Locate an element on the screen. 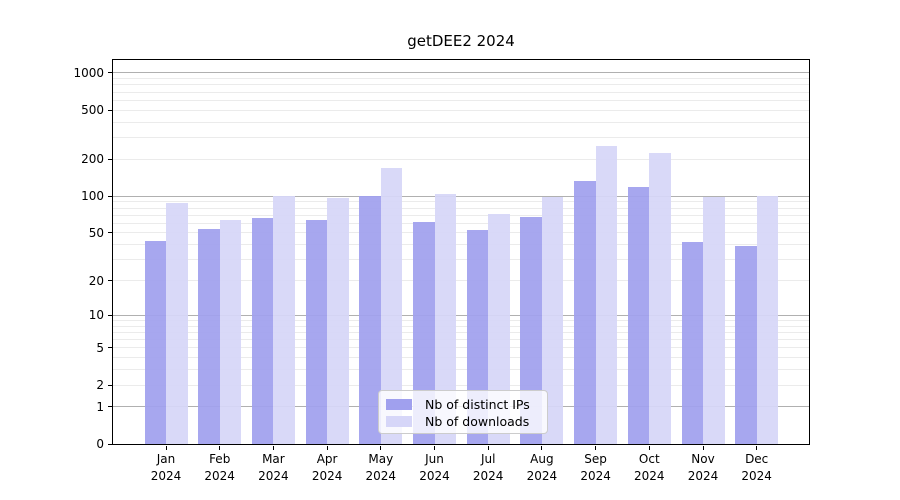 This screenshot has height=500, width=900. x-axis-label-feb: Feb 2024 is located at coordinates (220, 468).